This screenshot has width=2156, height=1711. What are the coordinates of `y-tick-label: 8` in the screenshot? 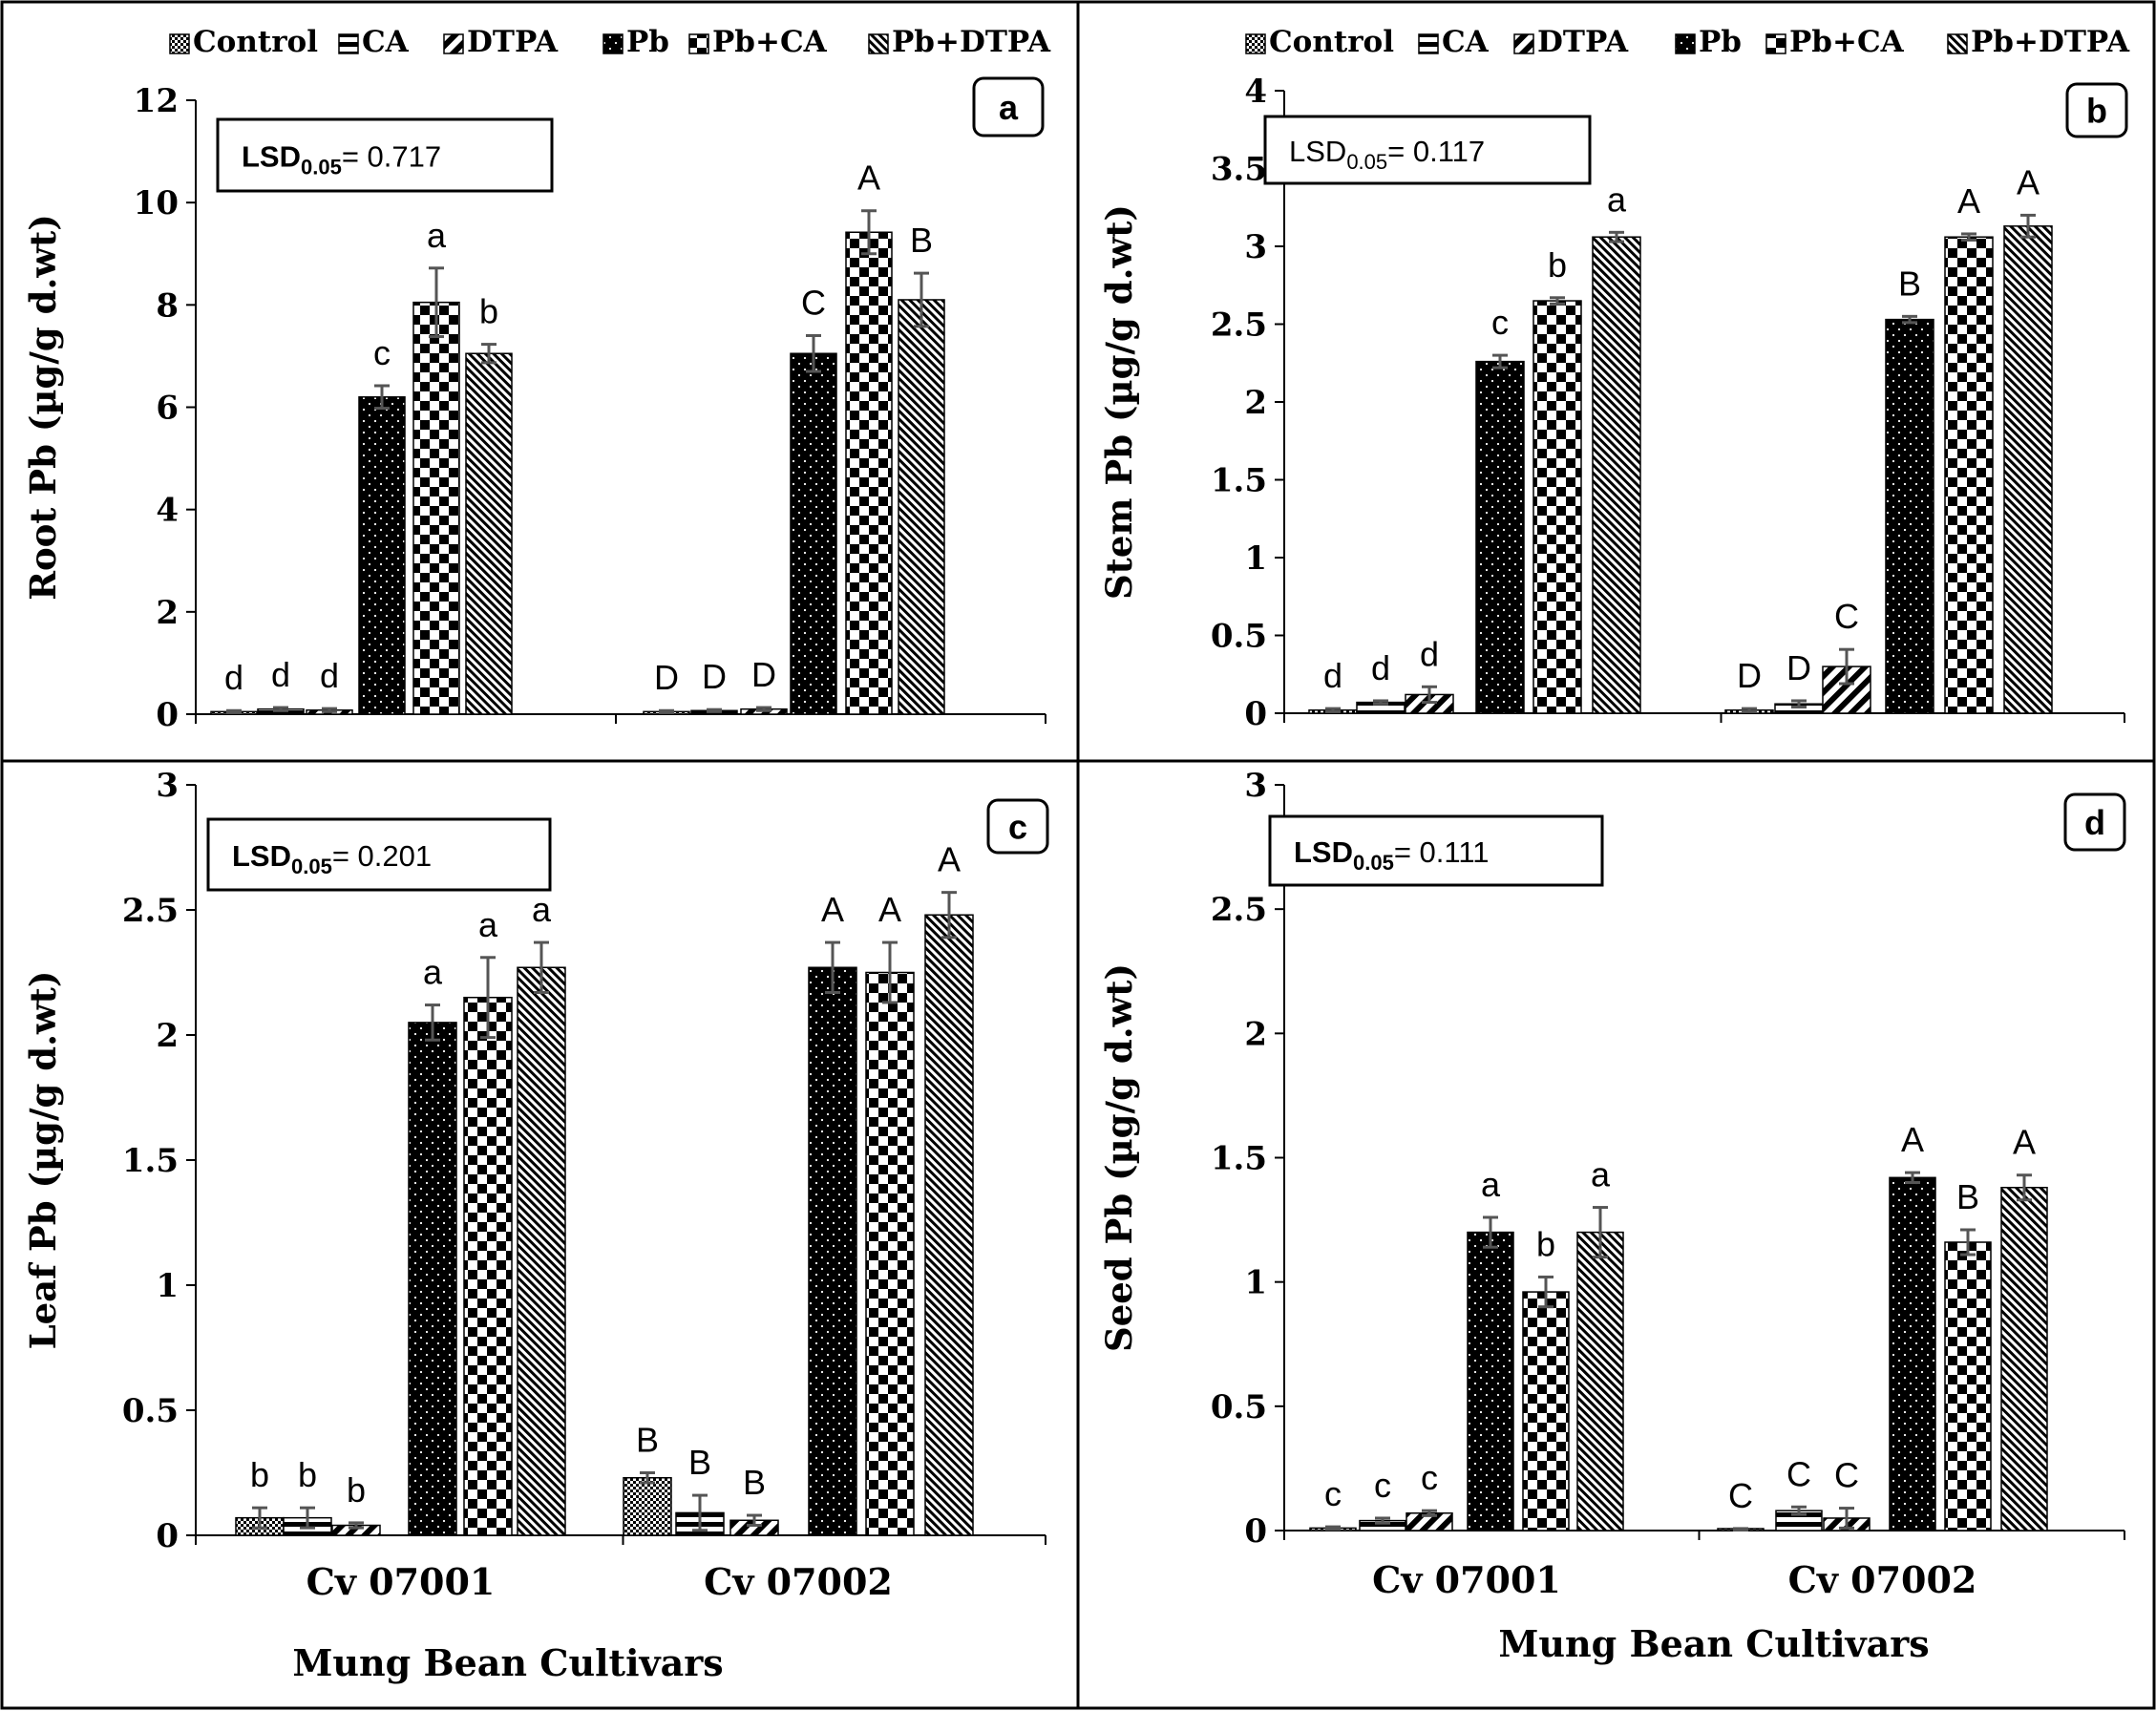 It's located at (168, 305).